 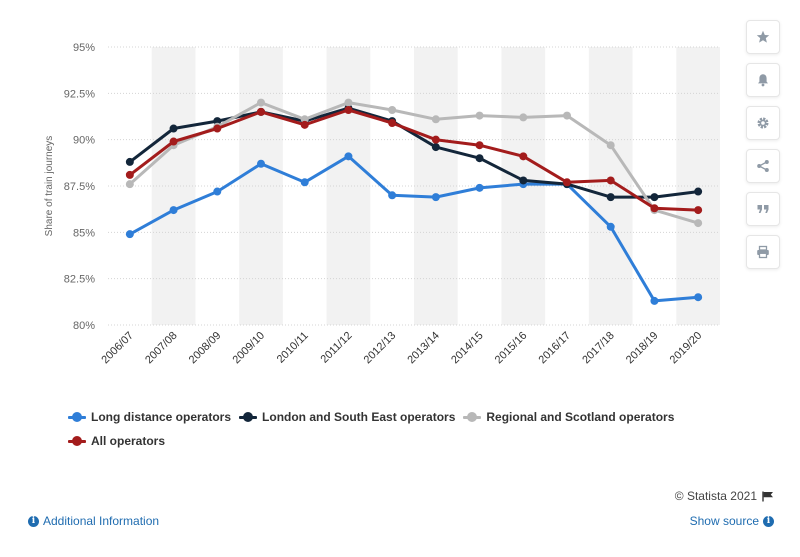 What do you see at coordinates (686, 348) in the screenshot?
I see `x-tick-label: 2019/20` at bounding box center [686, 348].